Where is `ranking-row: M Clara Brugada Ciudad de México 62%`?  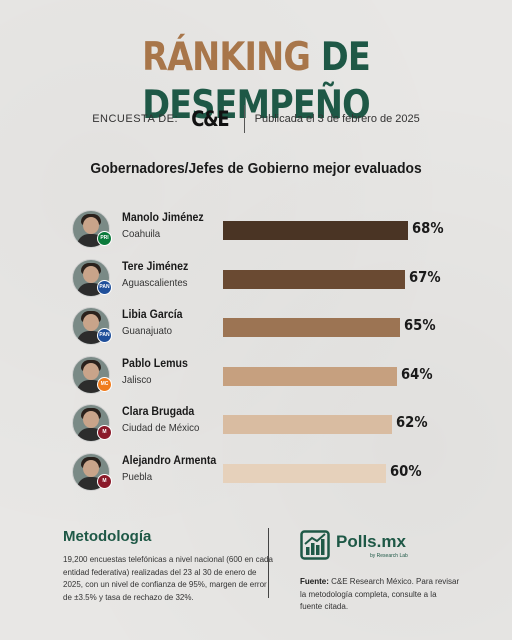
ranking-row: M Clara Brugada Ciudad de México 62% is located at coordinates (256, 426).